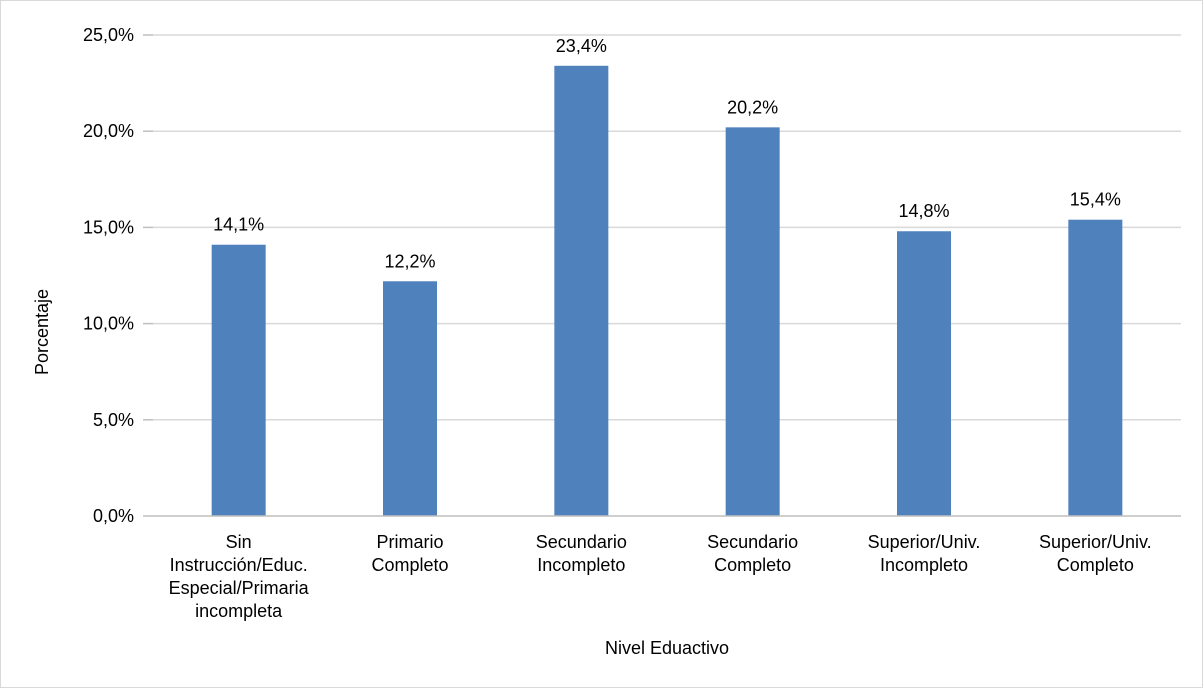 This screenshot has height=688, width=1203. Describe the element at coordinates (581, 46) in the screenshot. I see `data-label: 23,4%` at that location.